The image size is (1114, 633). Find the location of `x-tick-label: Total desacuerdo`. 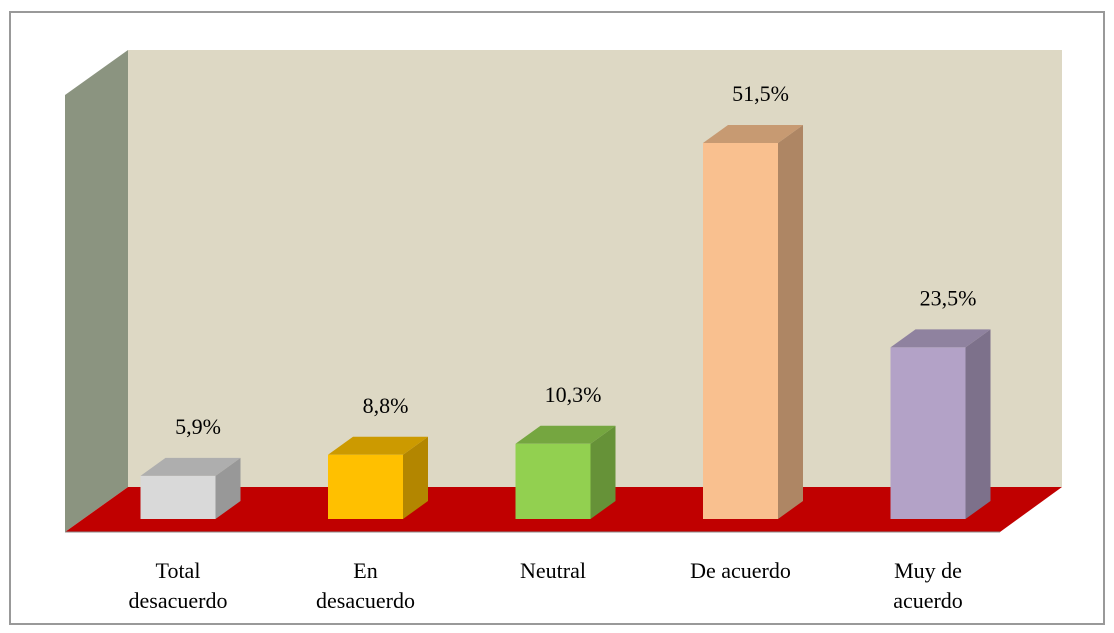

x-tick-label: Total desacuerdo is located at coordinates (178, 585).